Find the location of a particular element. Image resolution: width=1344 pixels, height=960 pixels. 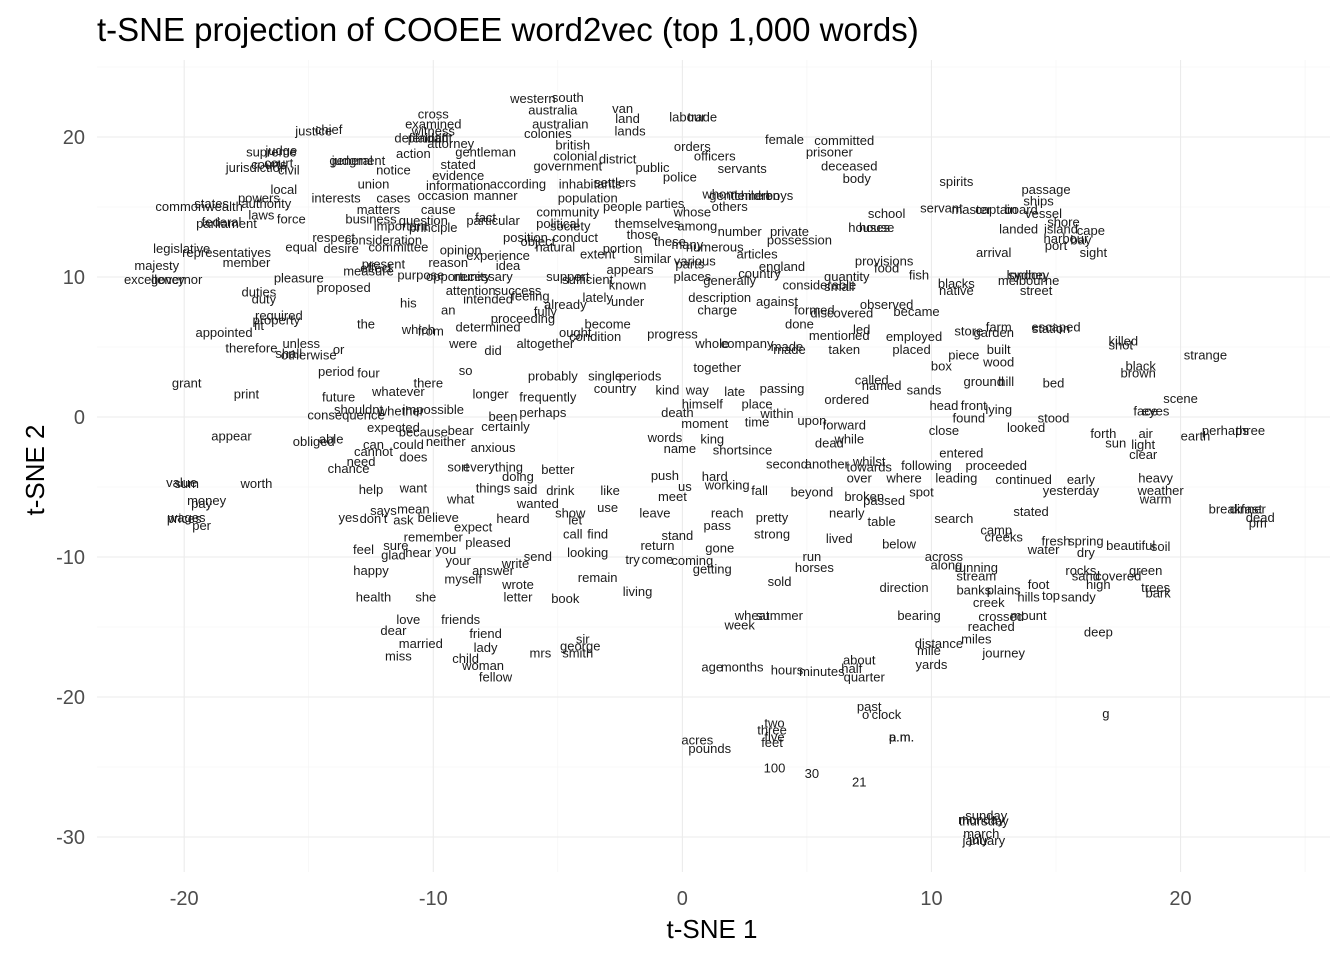

word-label: return is located at coordinates (657, 545).